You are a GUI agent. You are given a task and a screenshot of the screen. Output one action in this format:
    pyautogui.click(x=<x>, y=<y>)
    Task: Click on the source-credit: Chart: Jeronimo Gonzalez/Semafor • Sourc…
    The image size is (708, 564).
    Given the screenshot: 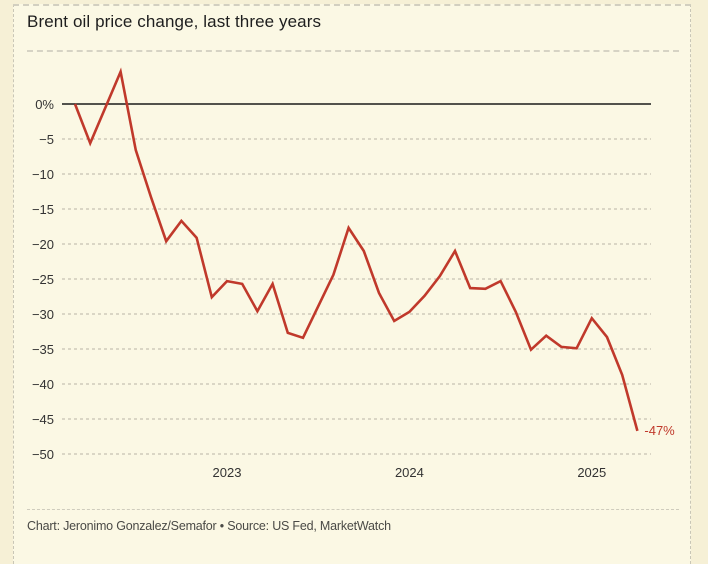 What is the action you would take?
    pyautogui.click(x=209, y=526)
    